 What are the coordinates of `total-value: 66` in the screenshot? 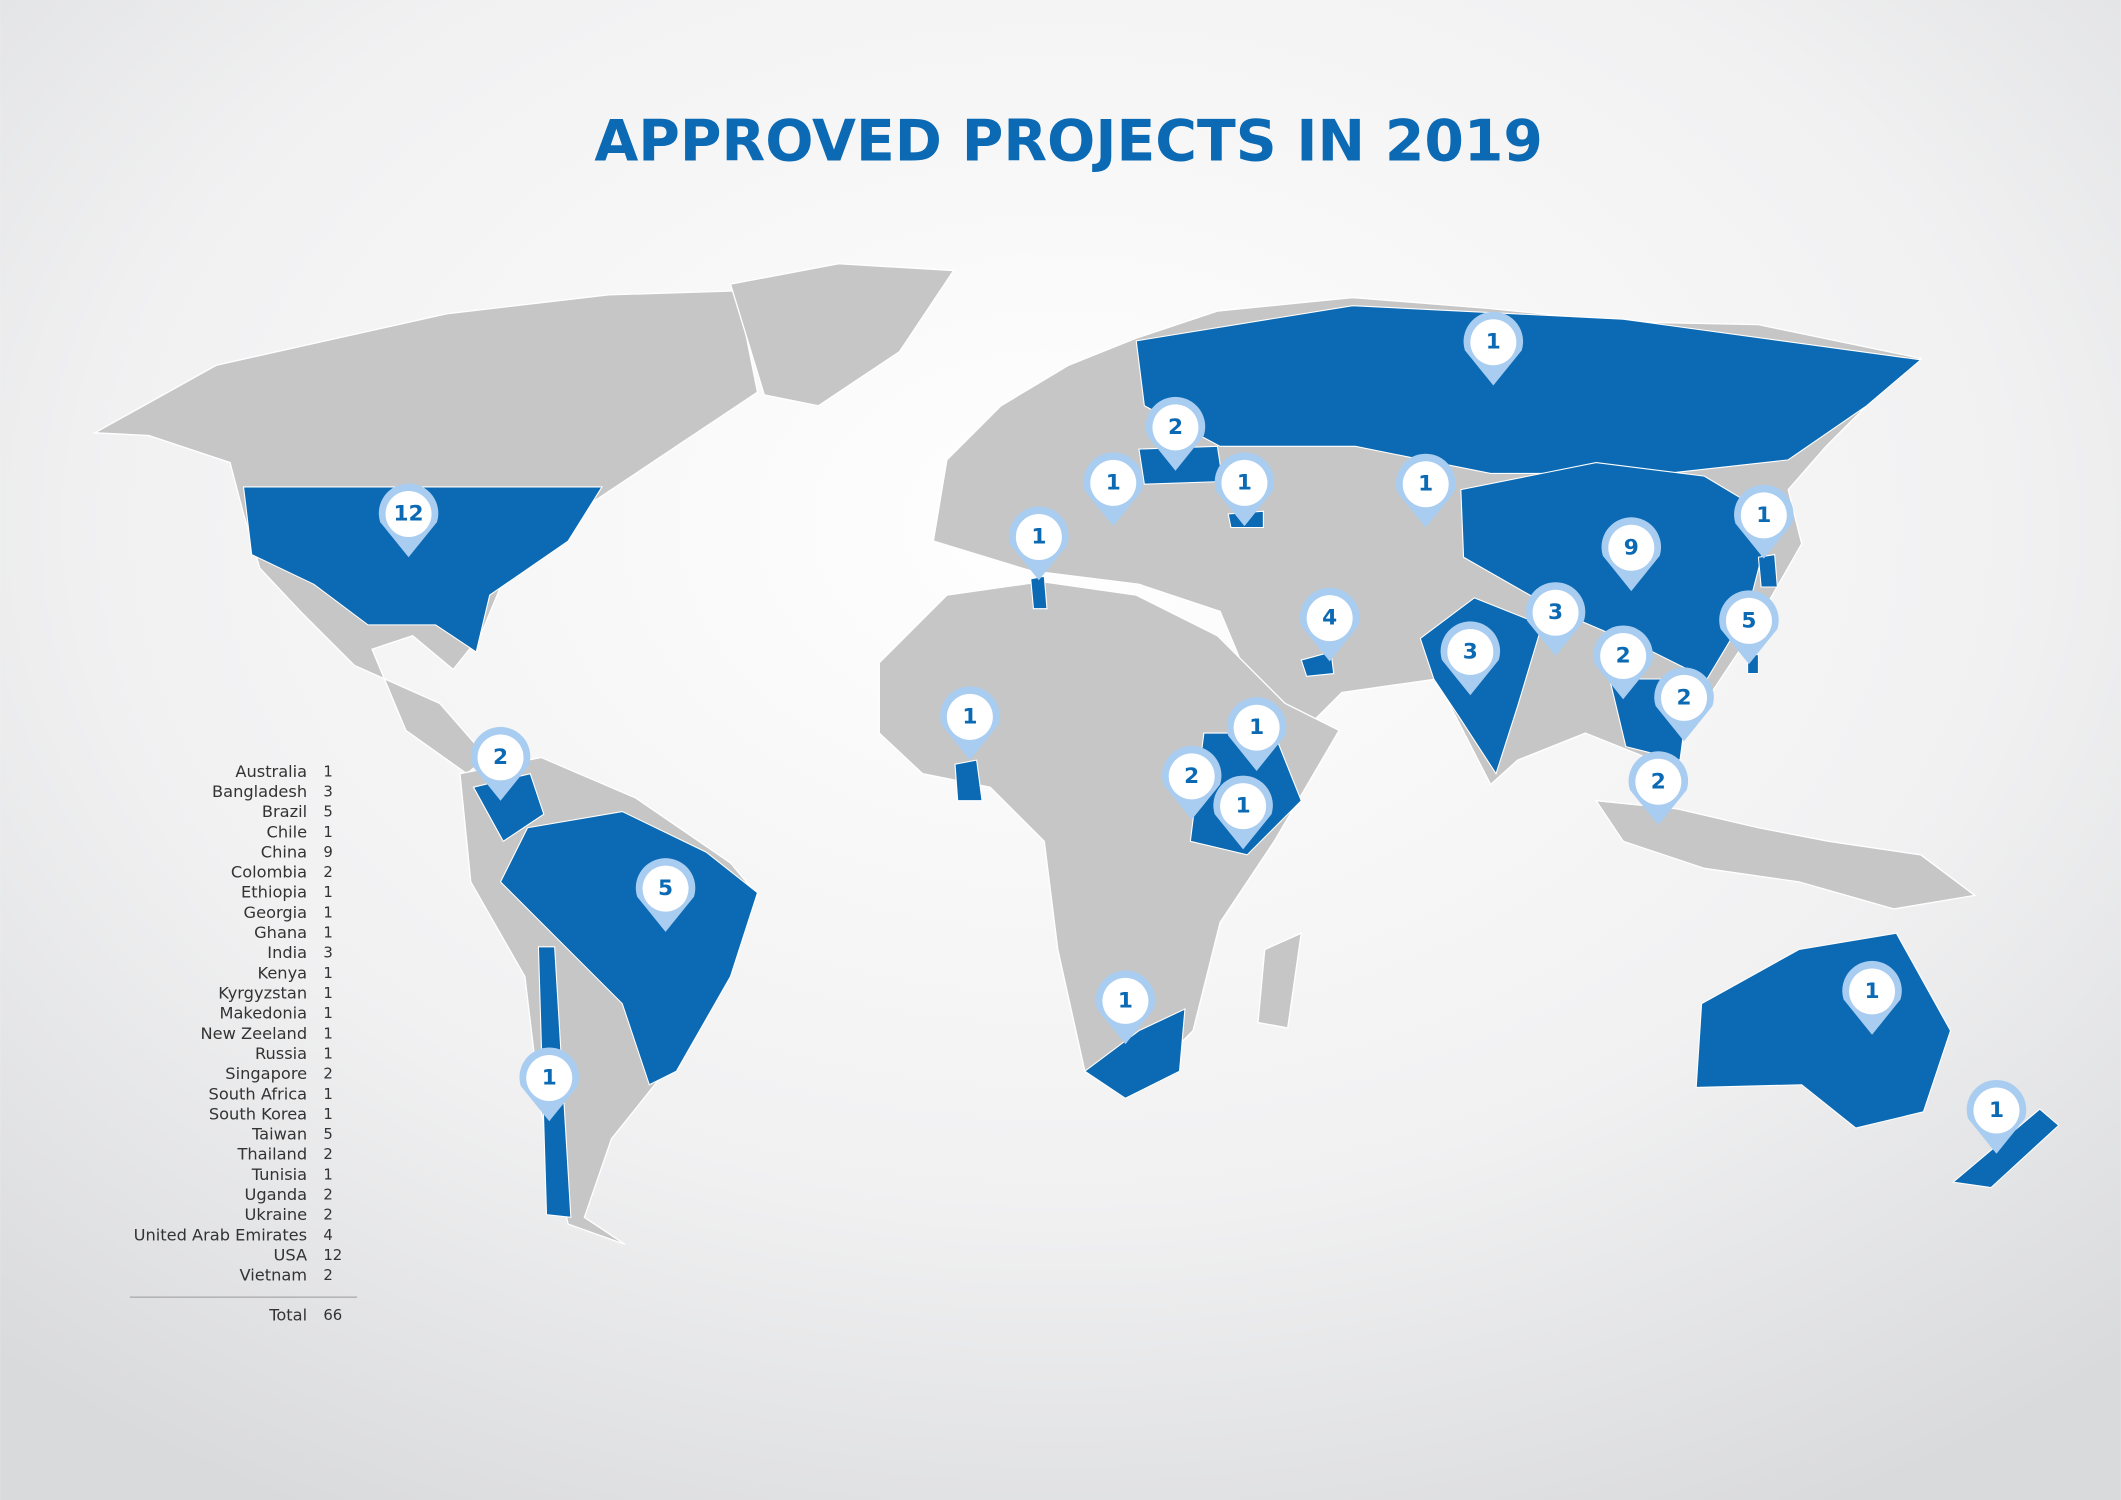 It's located at (332, 1315).